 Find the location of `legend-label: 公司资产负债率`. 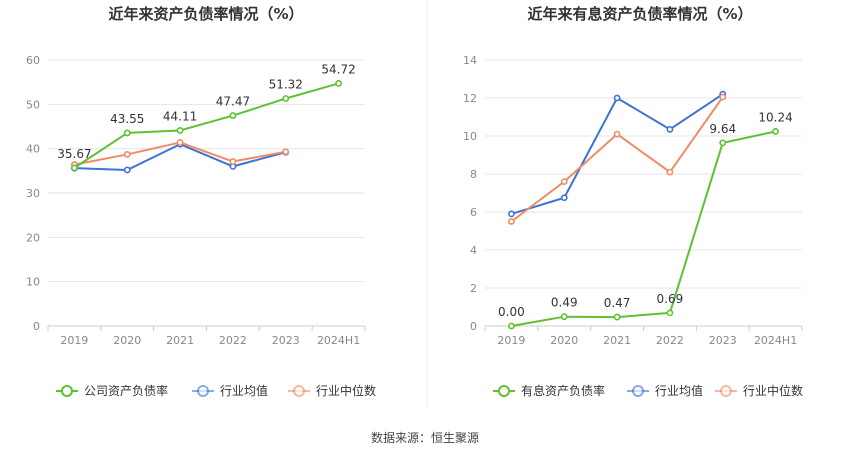

legend-label: 公司资产负债率 is located at coordinates (126, 390).